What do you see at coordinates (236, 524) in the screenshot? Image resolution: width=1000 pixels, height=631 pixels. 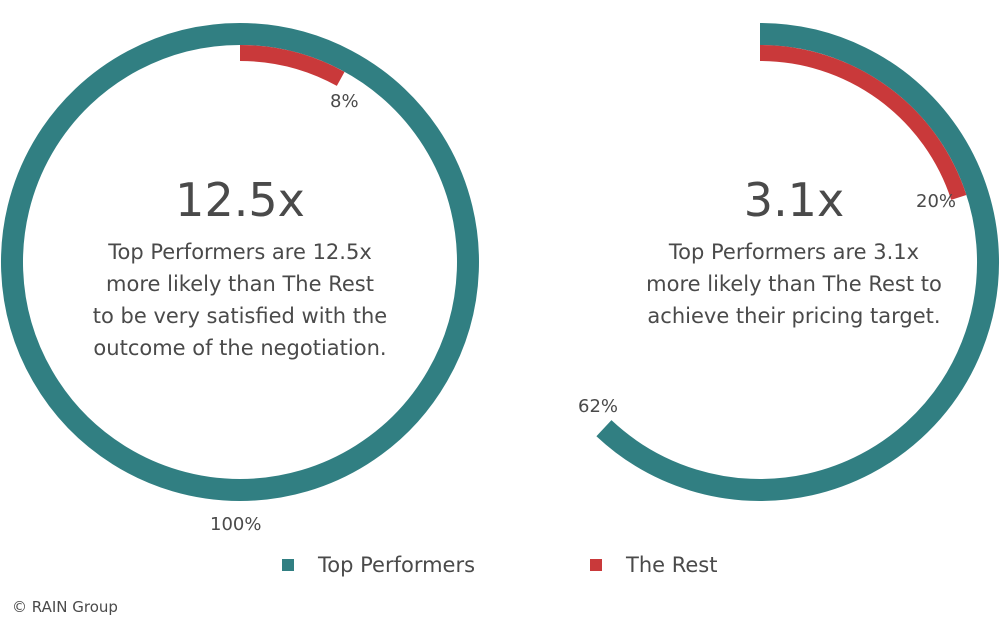 I see `chart-1-top-label: 100%` at bounding box center [236, 524].